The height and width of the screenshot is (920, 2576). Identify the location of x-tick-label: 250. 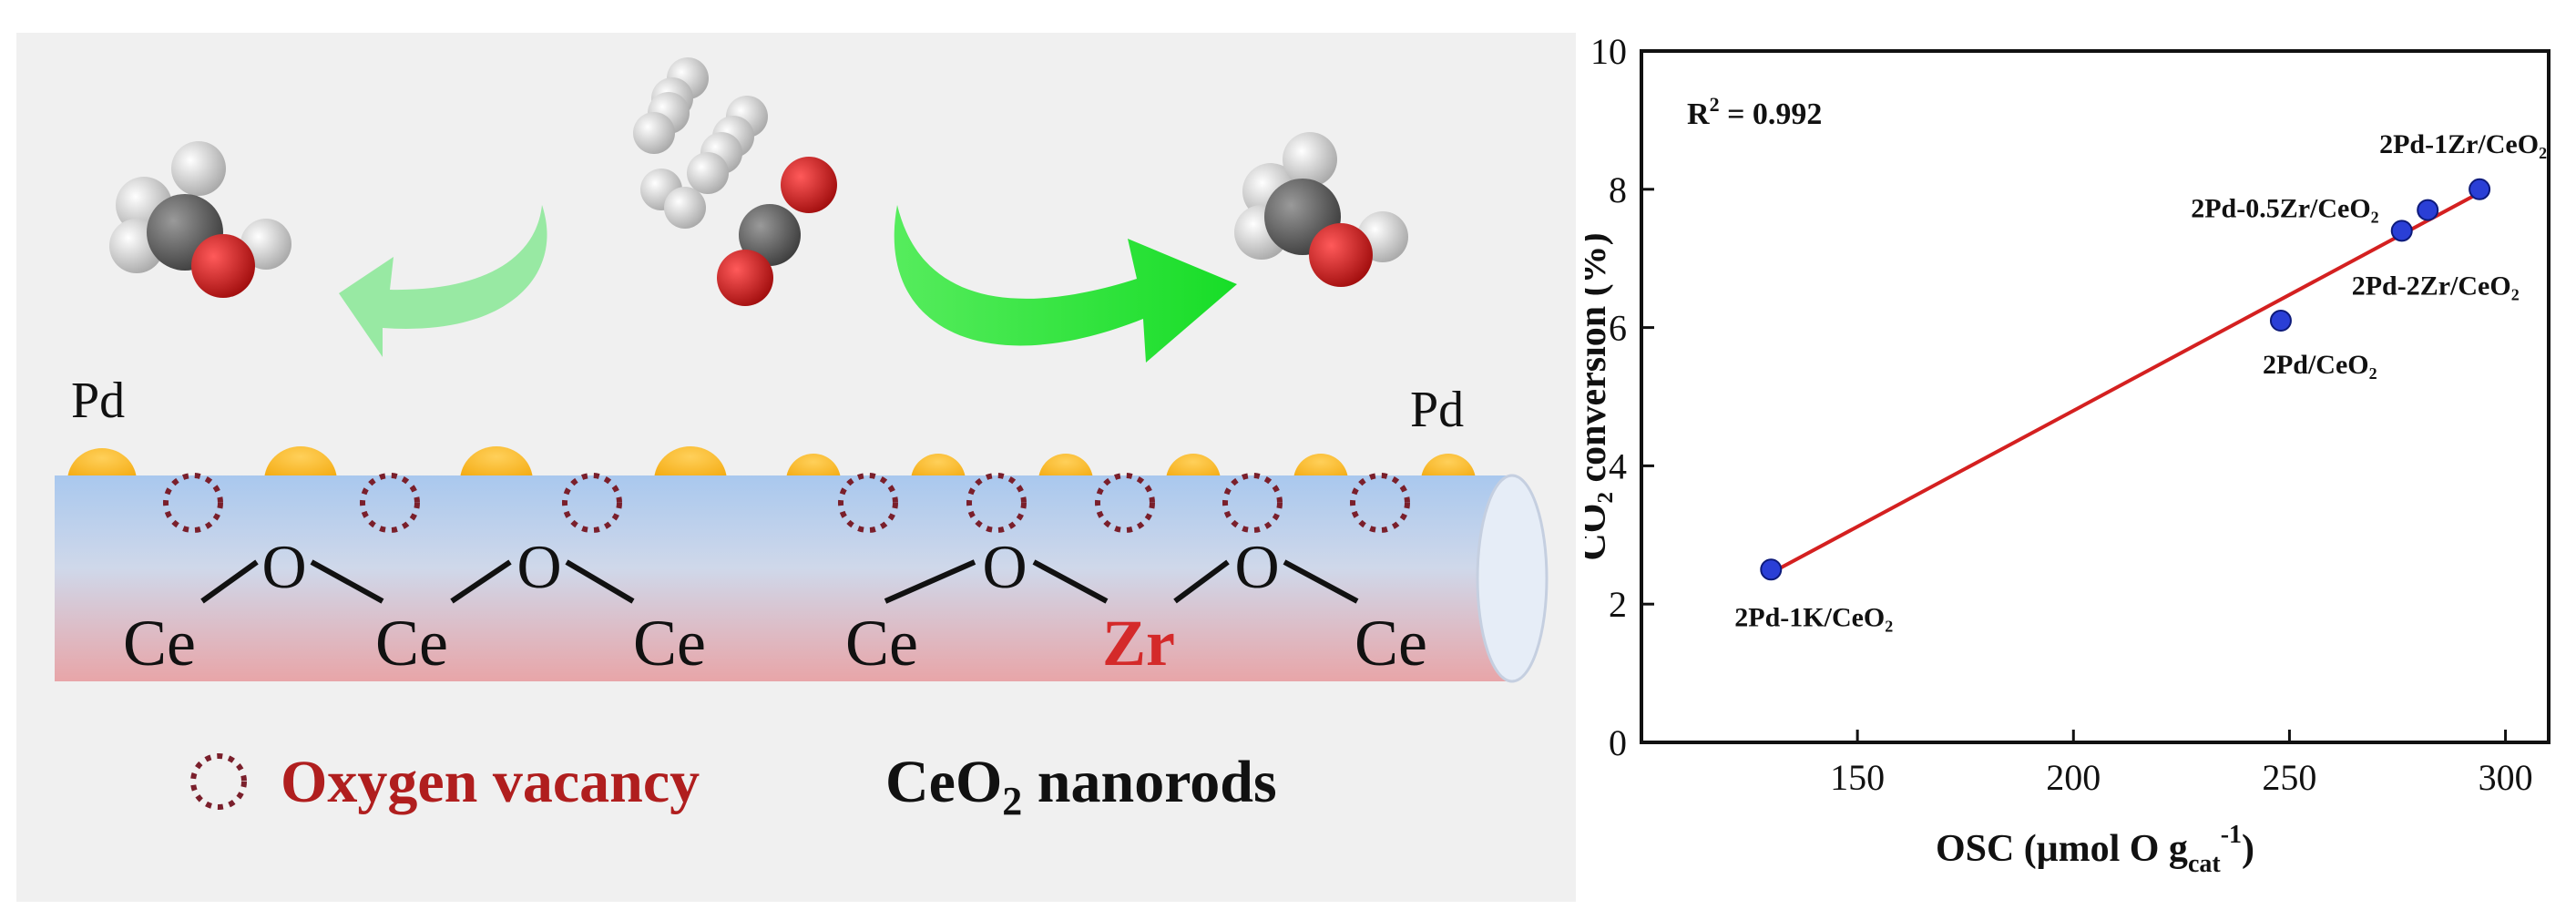
(2289, 777).